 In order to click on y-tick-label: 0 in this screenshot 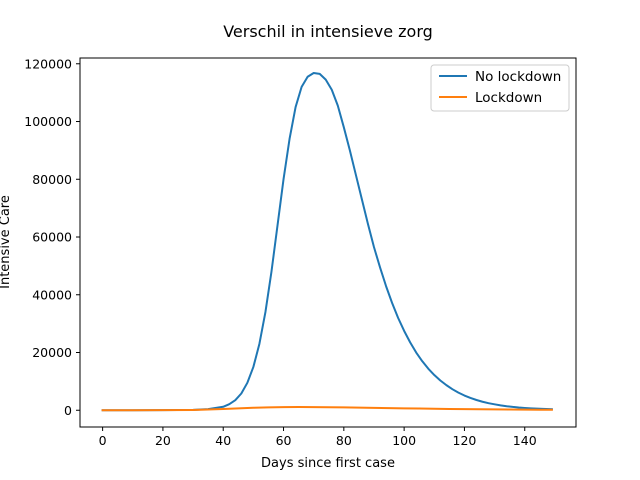, I will do `click(68, 410)`.